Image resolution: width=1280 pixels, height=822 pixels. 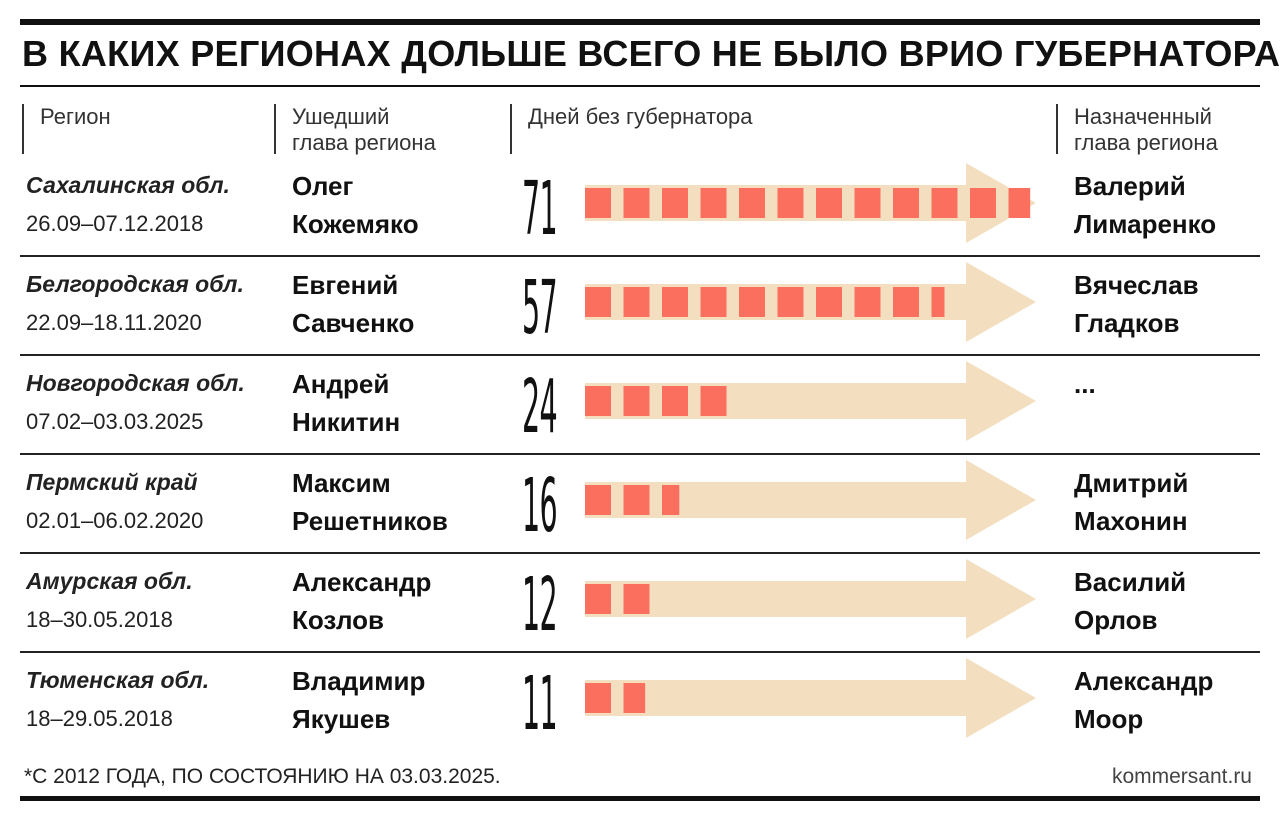 What do you see at coordinates (128, 185) in the screenshot?
I see `region-name: Сахалинская обл.` at bounding box center [128, 185].